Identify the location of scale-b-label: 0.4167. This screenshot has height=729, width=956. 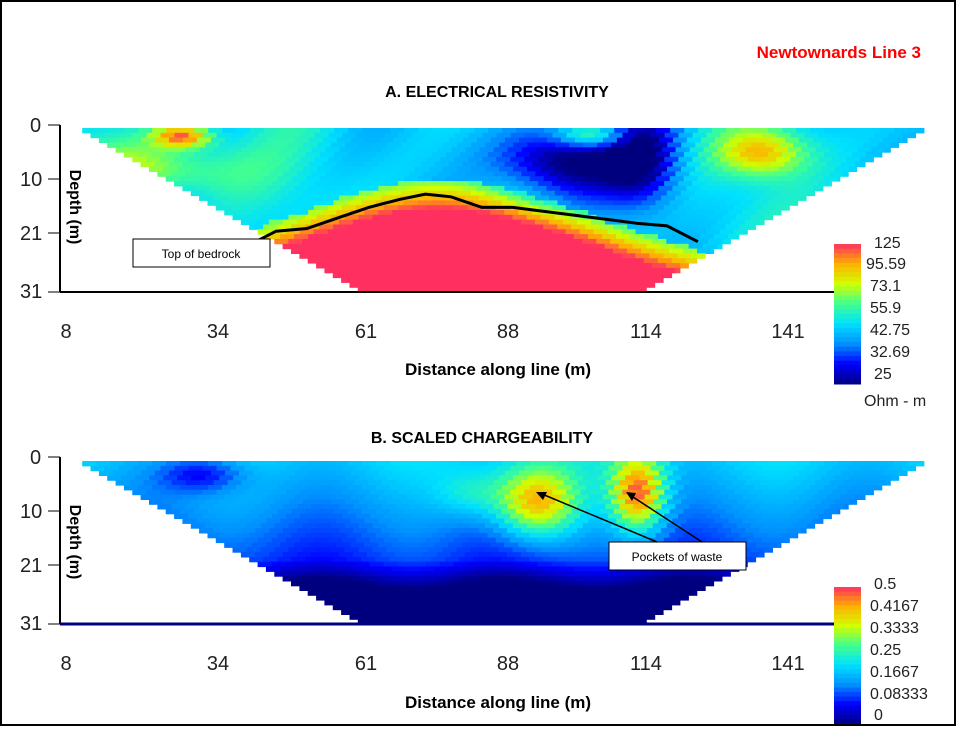
(894, 606).